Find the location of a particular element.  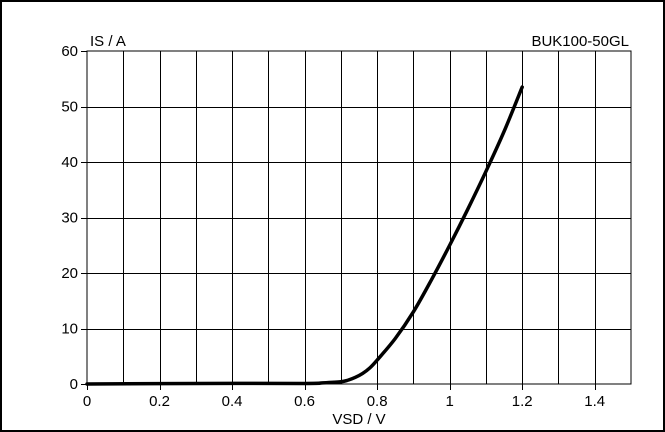

x-tick-label-3: 0.6 is located at coordinates (304, 401).